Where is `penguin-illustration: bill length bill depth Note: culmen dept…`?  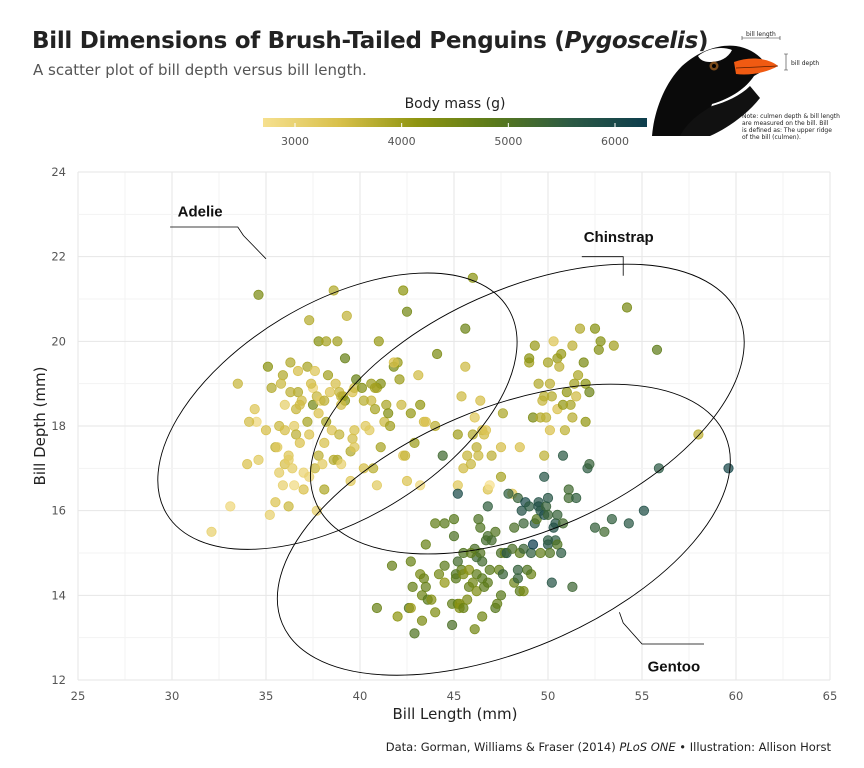
penguin-illustration: bill length bill depth Note: culmen dept… is located at coordinates (746, 86).